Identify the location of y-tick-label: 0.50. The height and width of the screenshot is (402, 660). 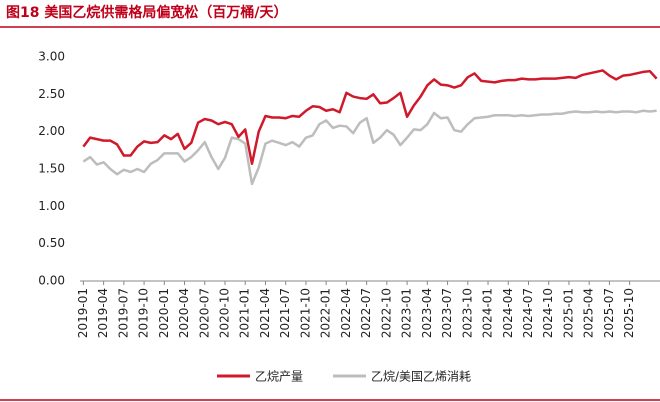
(51, 243).